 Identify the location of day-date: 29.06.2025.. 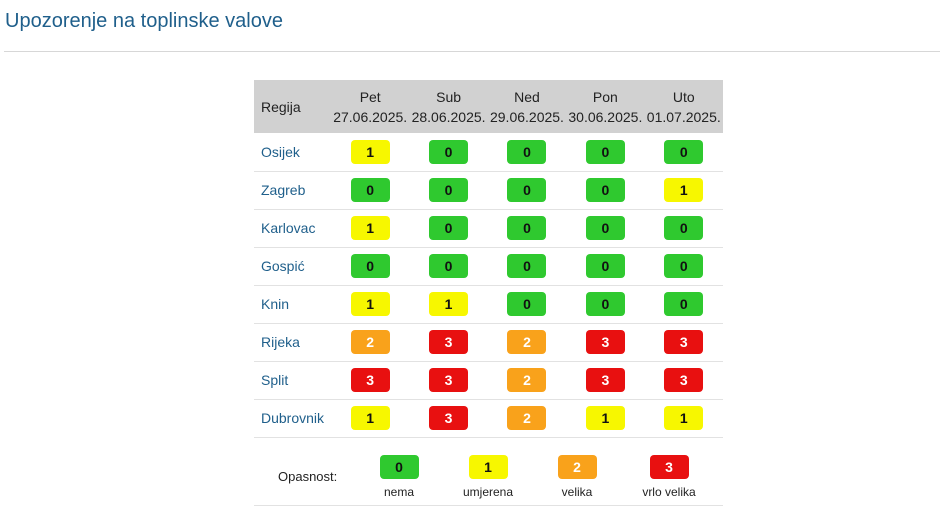
(526, 116).